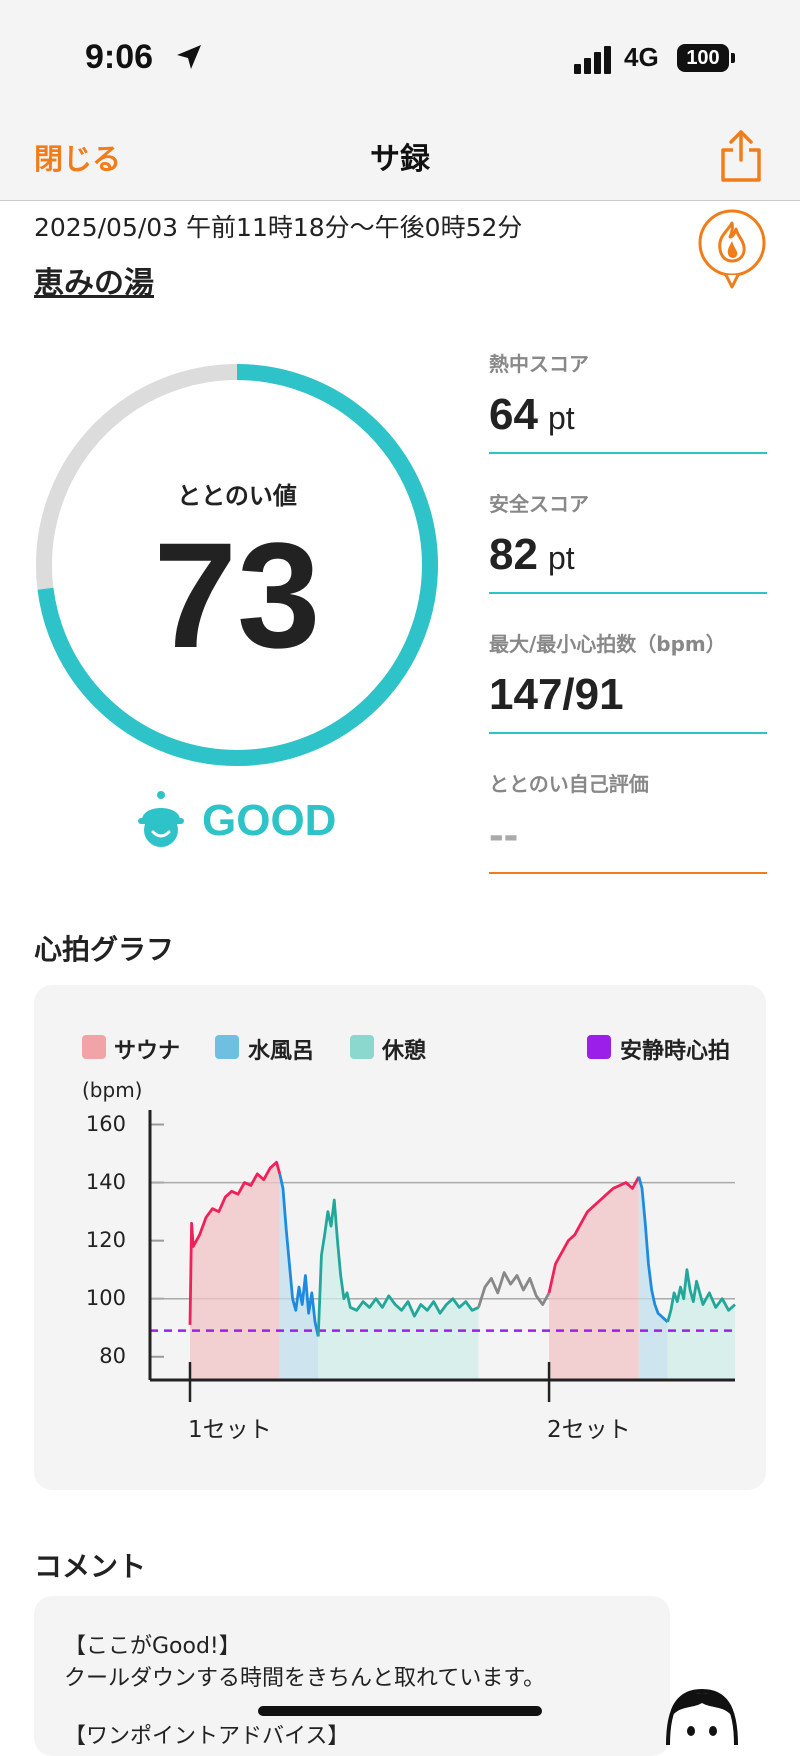 This screenshot has height=1756, width=800. What do you see at coordinates (161, 819) in the screenshot?
I see `sauna-hat-icon` at bounding box center [161, 819].